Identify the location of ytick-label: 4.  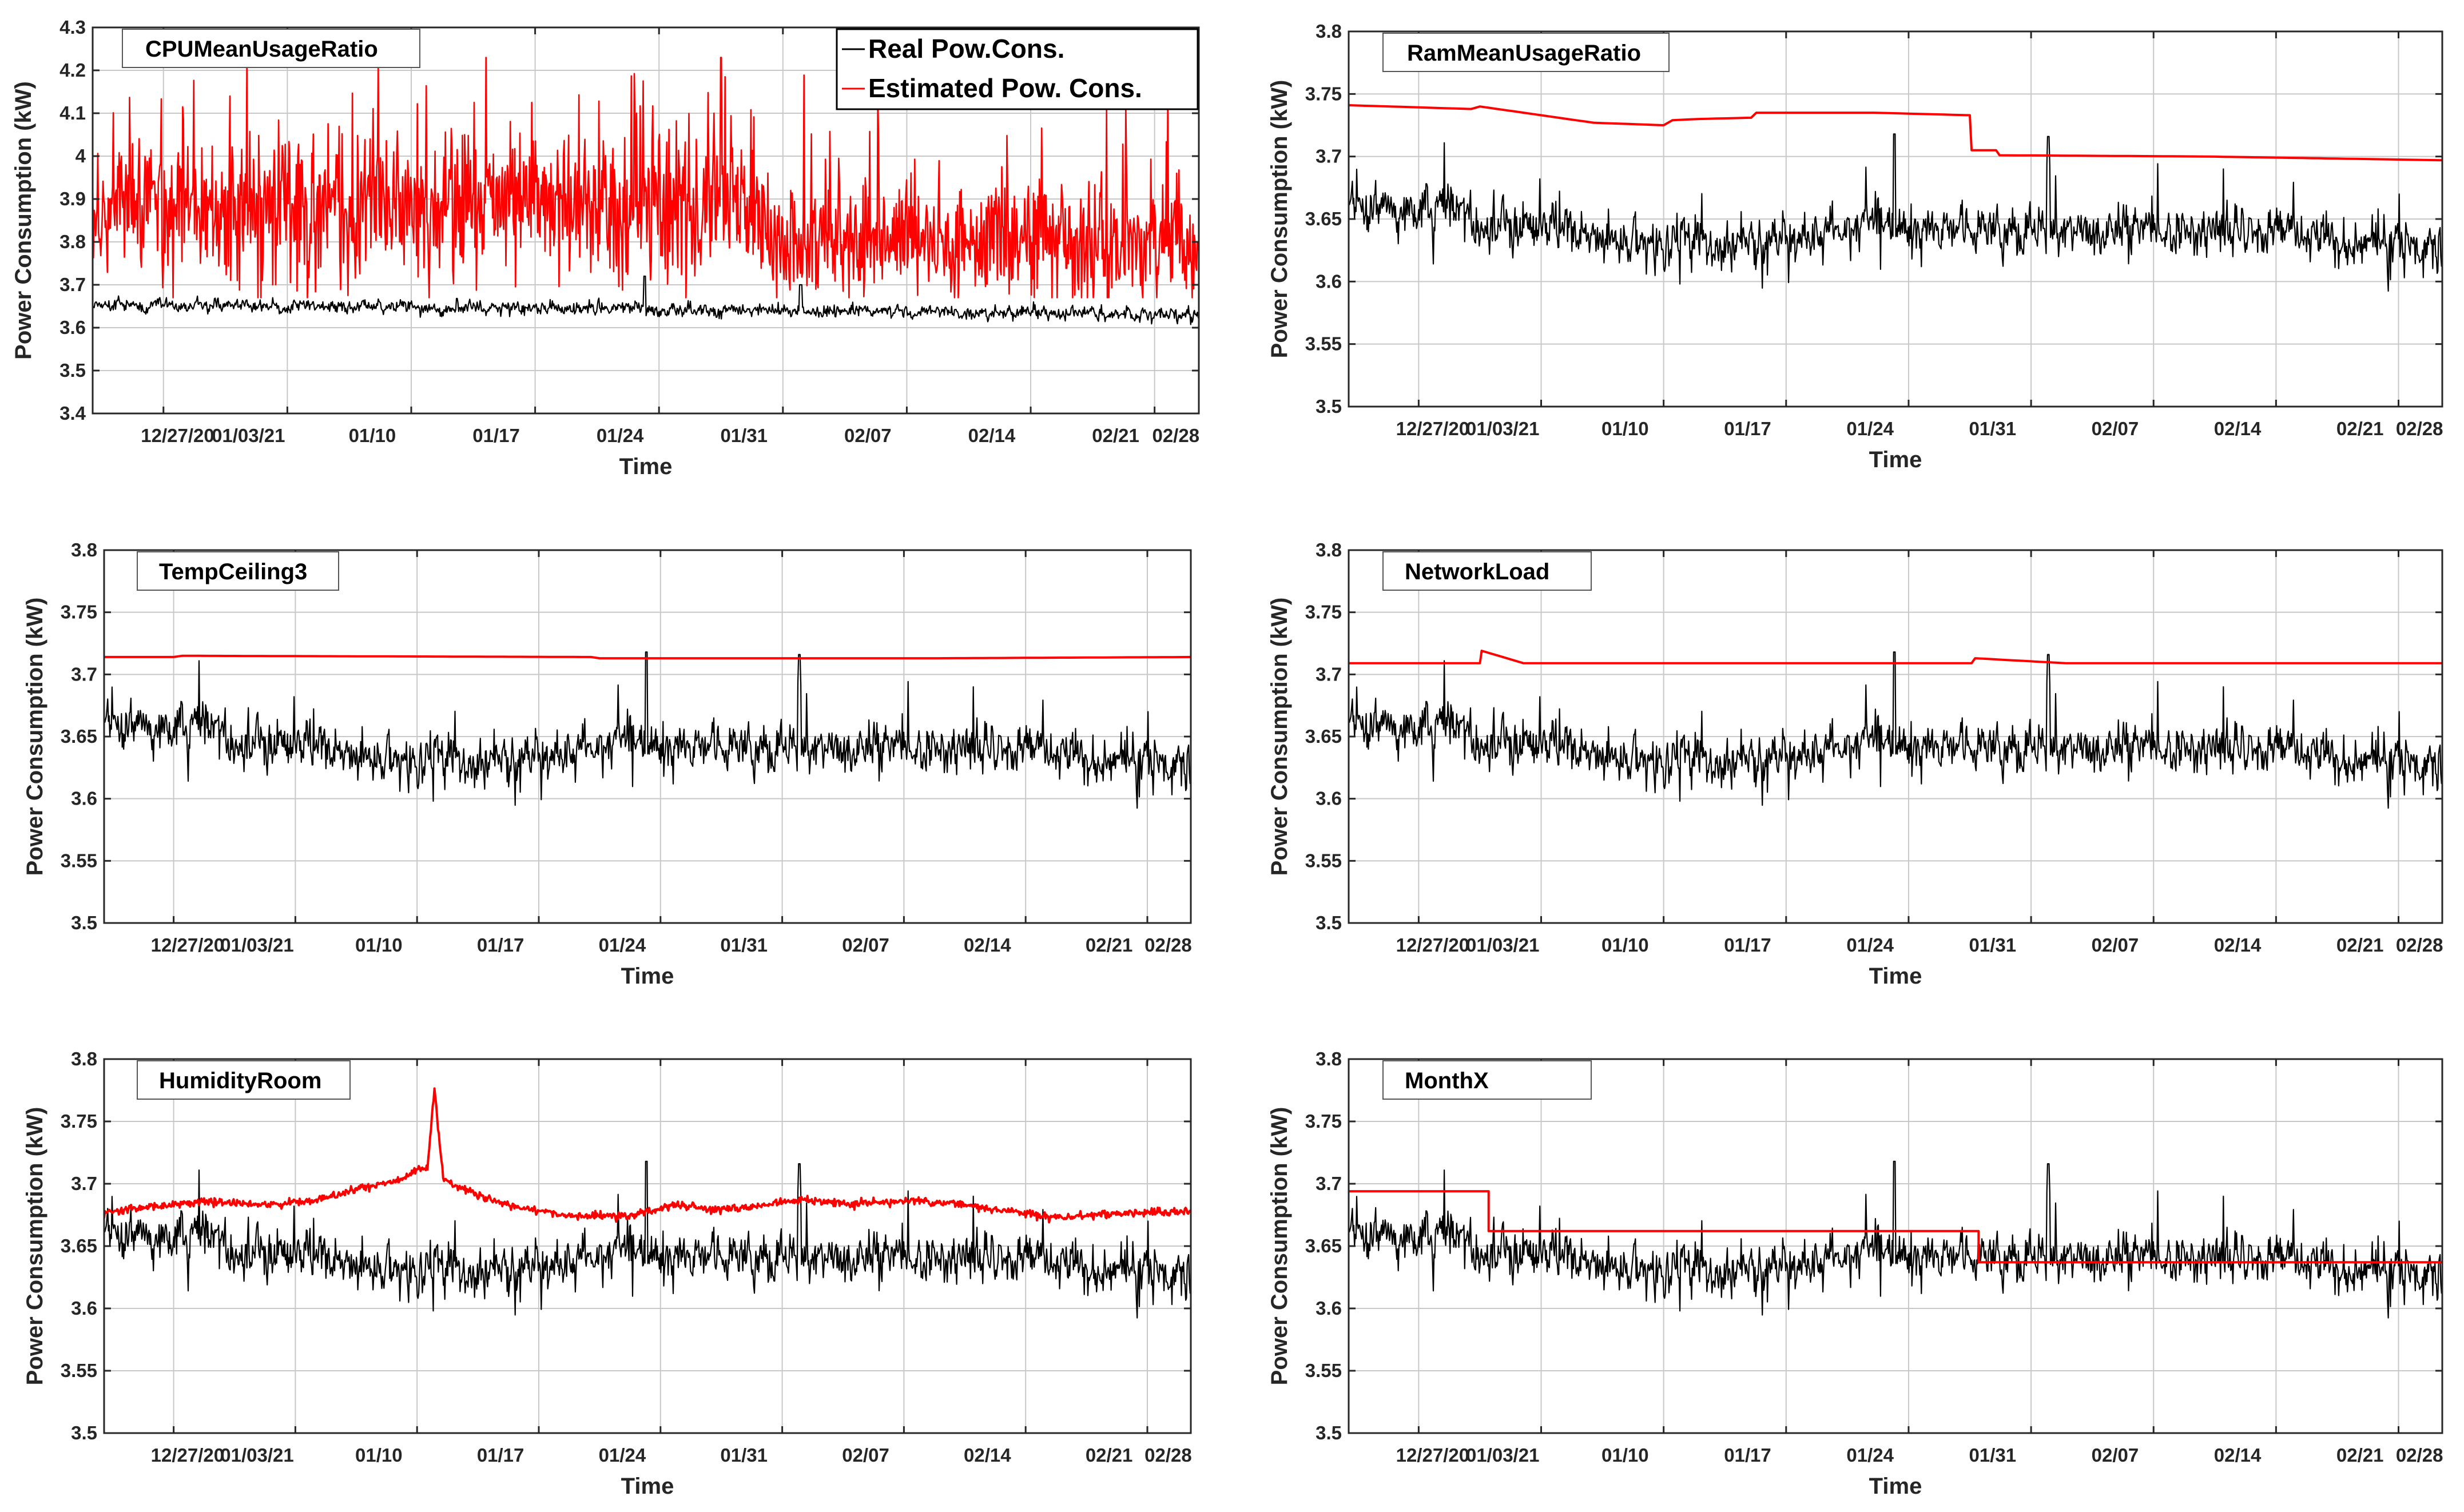
(80, 155).